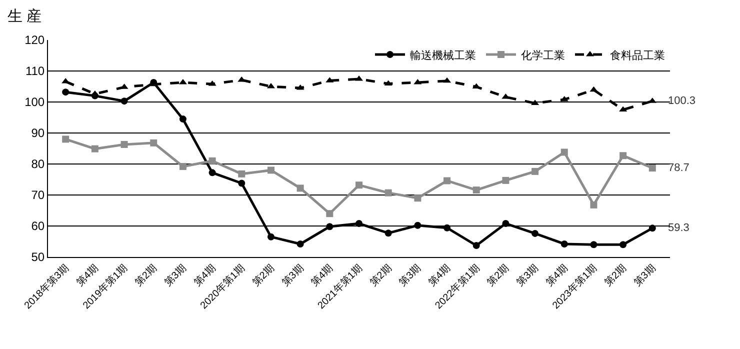 This screenshot has height=349, width=740. I want to click on chart-title: 生 産, so click(24, 16).